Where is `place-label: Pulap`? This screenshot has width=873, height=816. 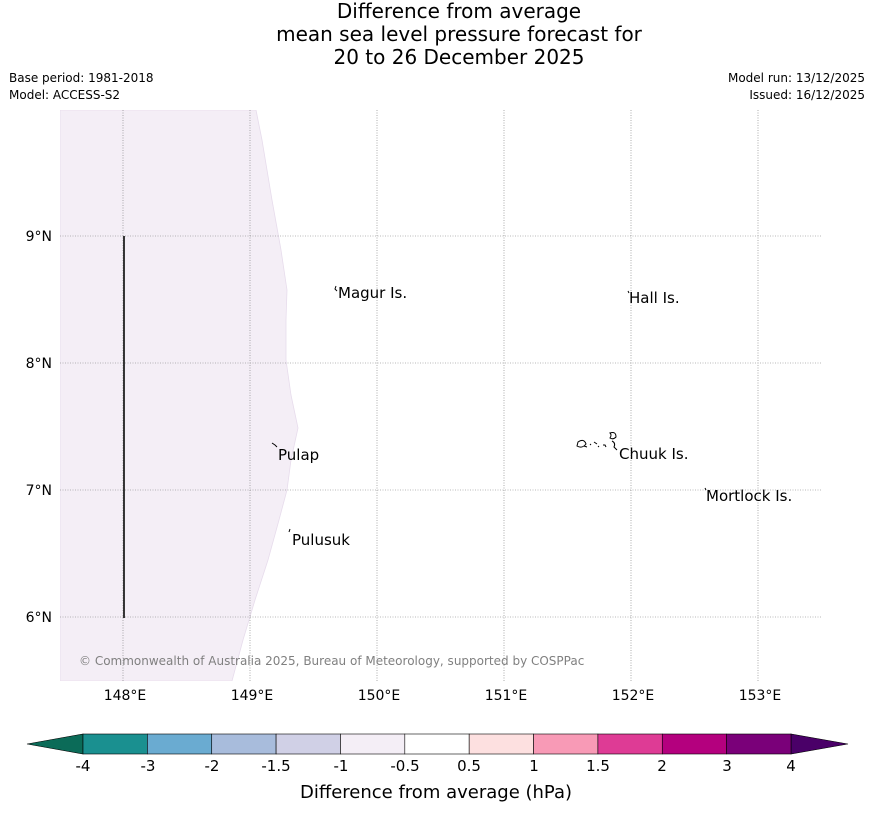 place-label: Pulap is located at coordinates (298, 455).